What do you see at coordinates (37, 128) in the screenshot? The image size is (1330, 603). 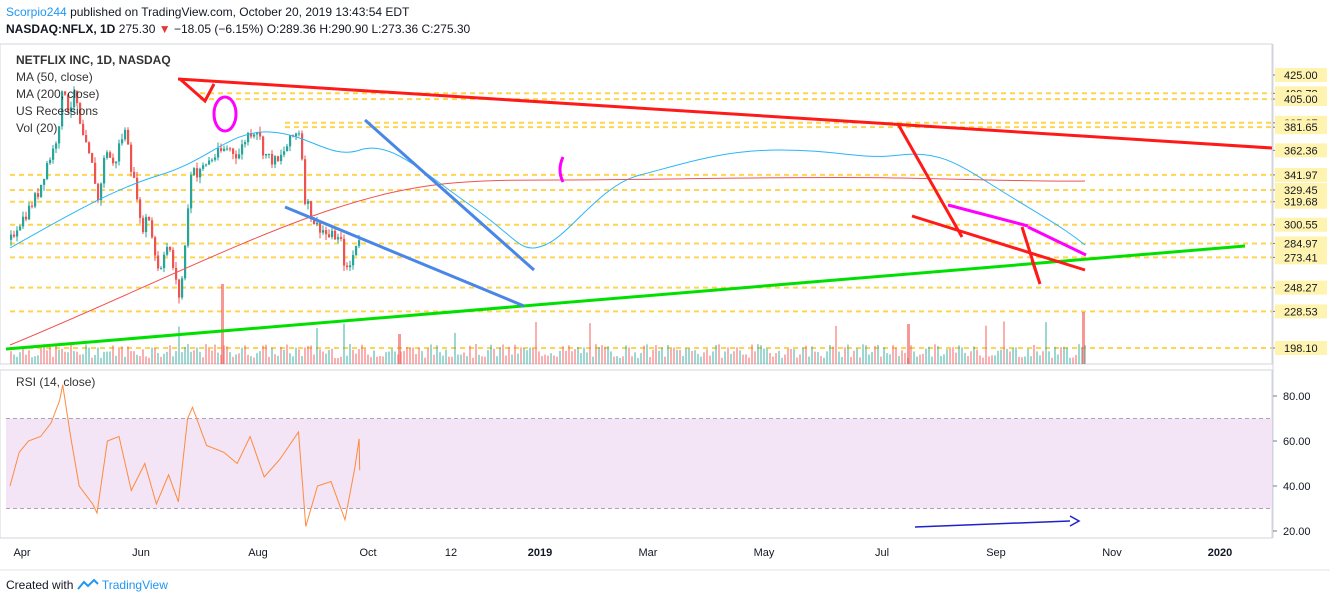 I see `legend-volume: Vol (20)` at bounding box center [37, 128].